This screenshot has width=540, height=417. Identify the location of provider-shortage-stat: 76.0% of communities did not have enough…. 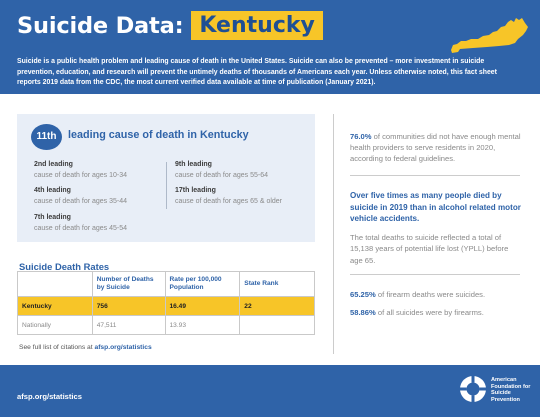
(436, 148).